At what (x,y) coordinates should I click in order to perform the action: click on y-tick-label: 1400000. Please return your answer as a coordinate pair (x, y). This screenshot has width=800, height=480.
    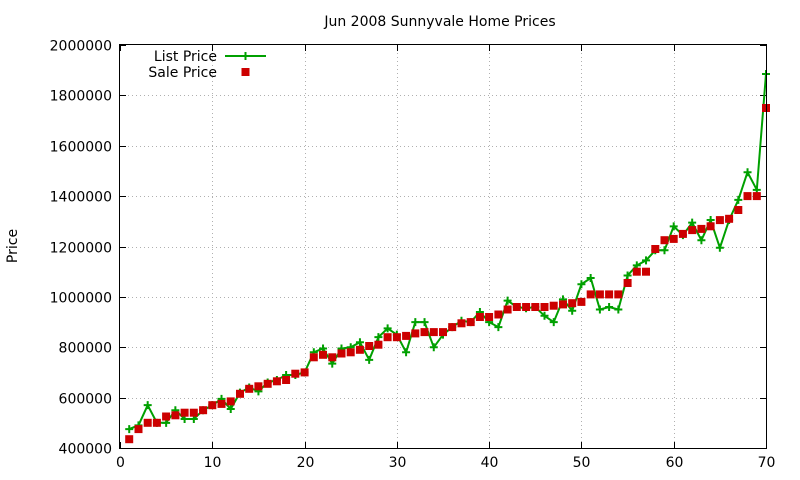
    Looking at the image, I should click on (81, 198).